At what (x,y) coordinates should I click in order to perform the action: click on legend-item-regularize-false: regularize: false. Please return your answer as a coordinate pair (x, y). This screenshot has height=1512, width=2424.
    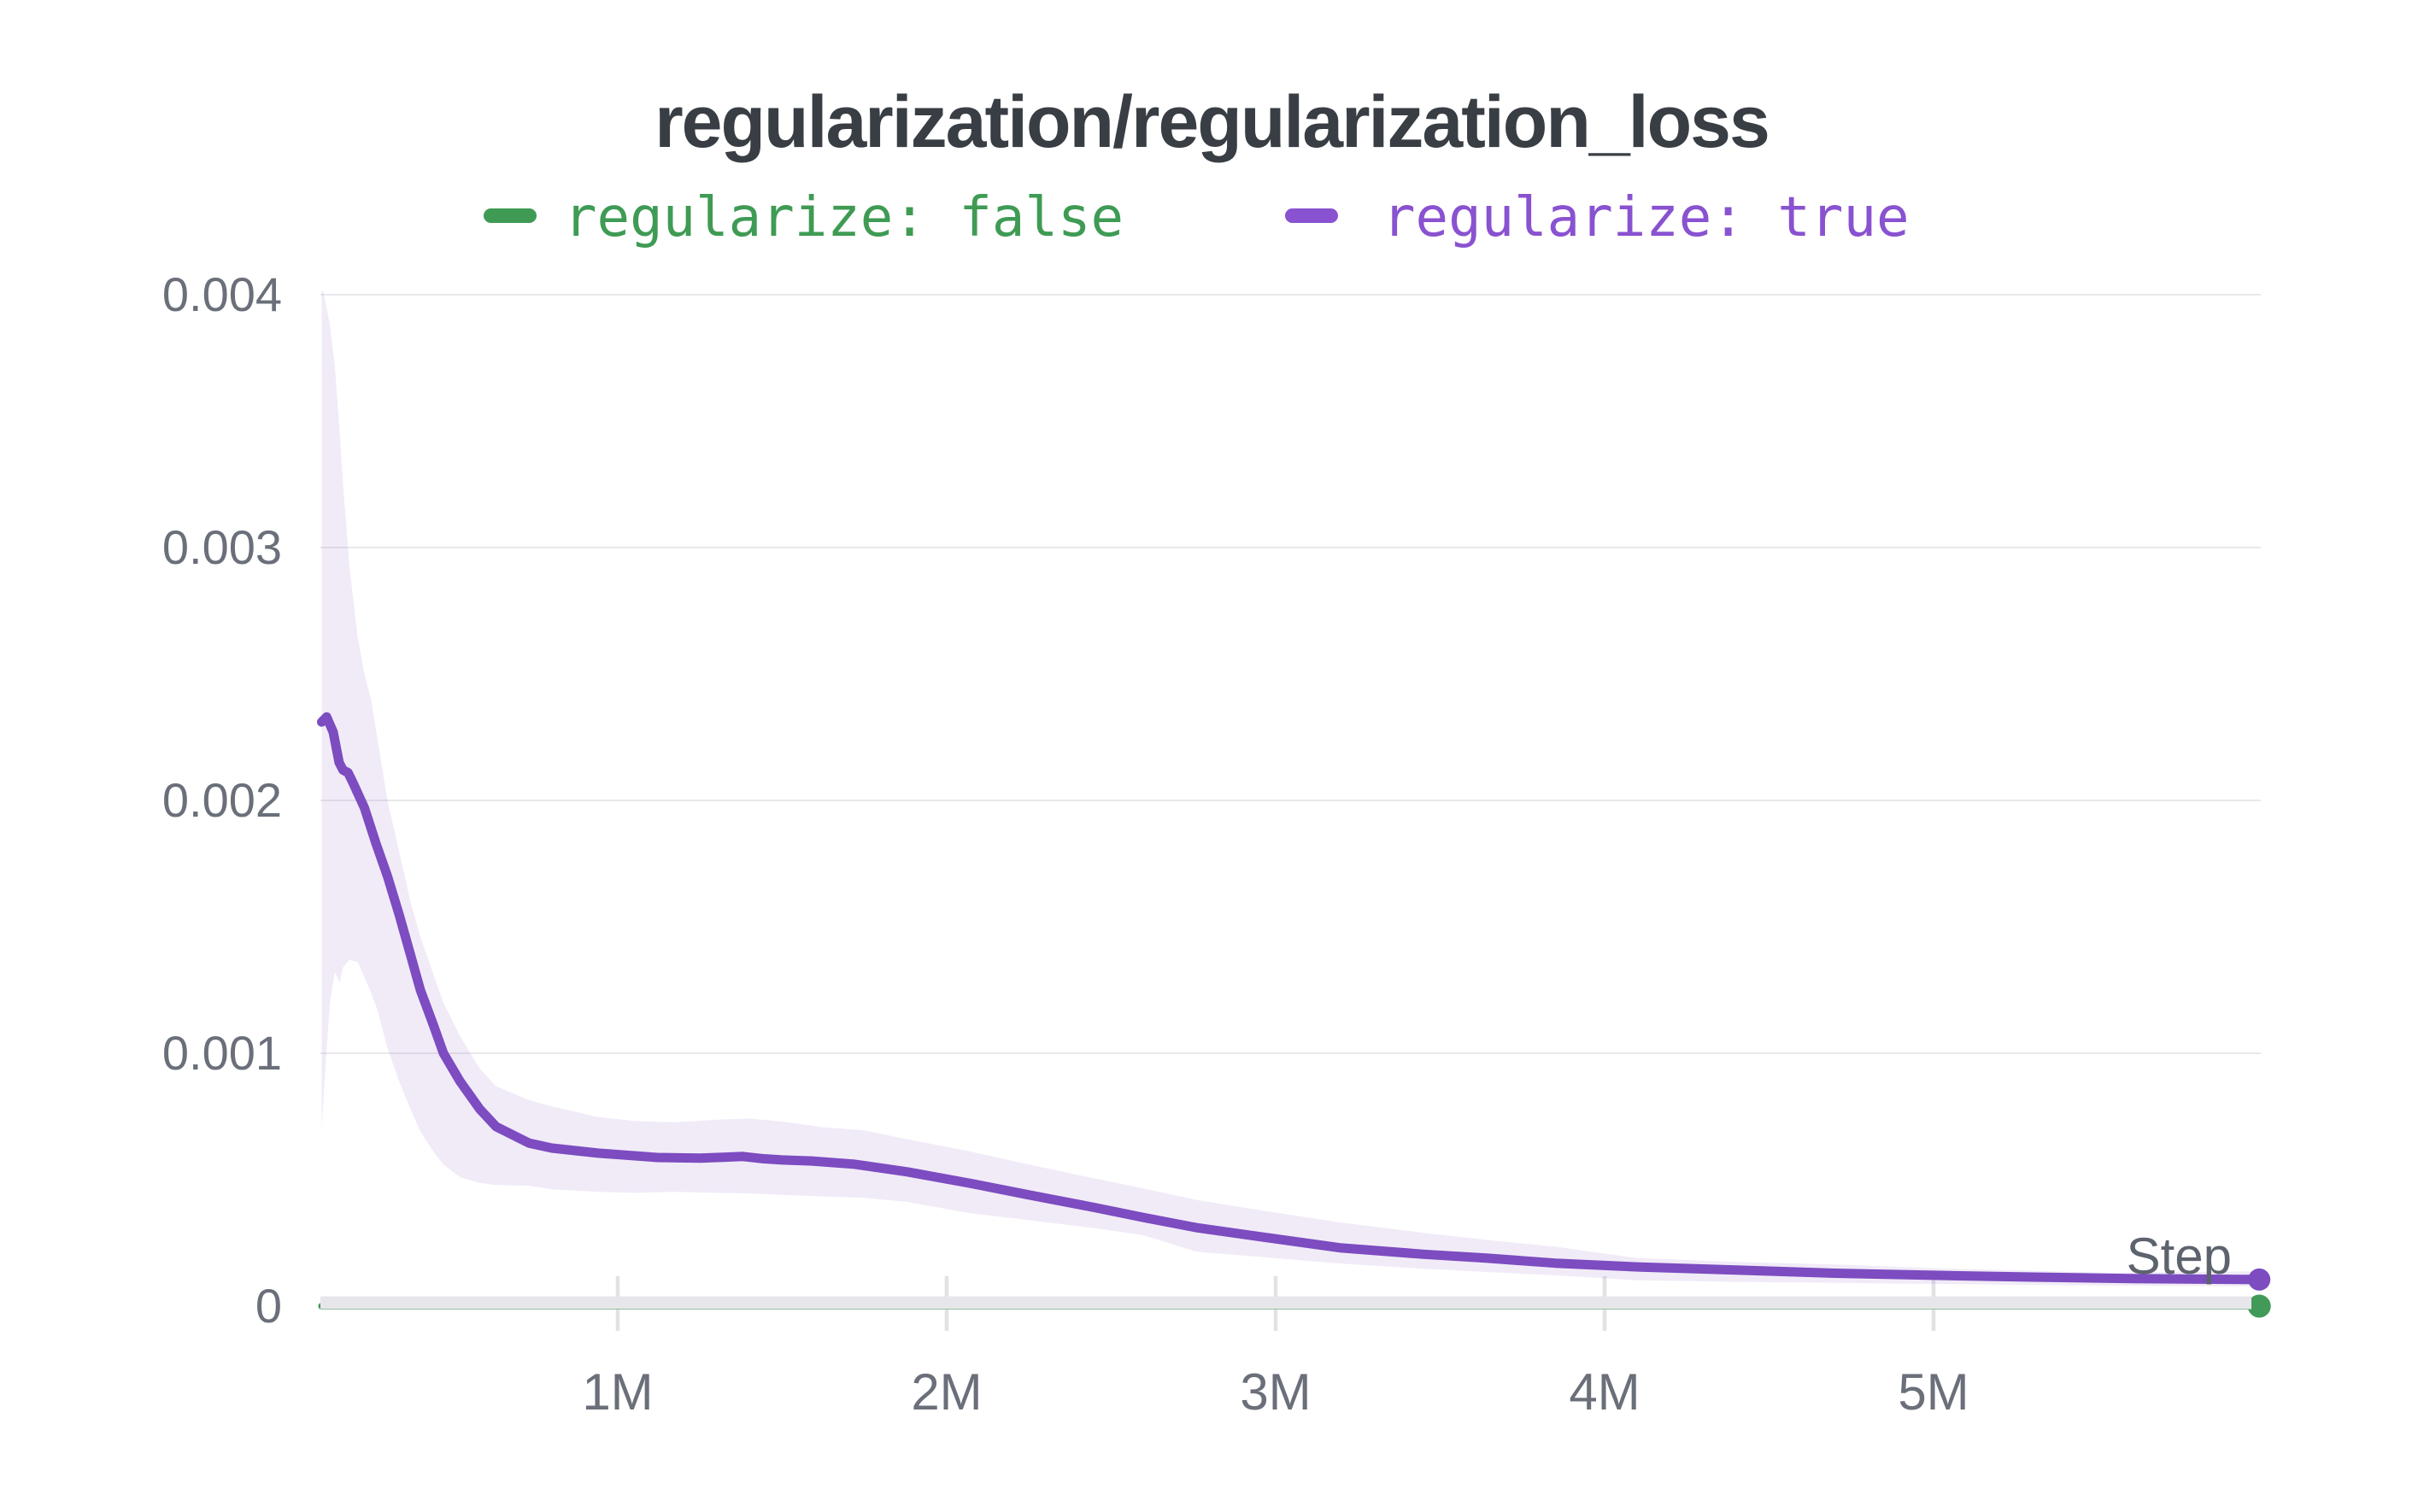
    Looking at the image, I should click on (804, 217).